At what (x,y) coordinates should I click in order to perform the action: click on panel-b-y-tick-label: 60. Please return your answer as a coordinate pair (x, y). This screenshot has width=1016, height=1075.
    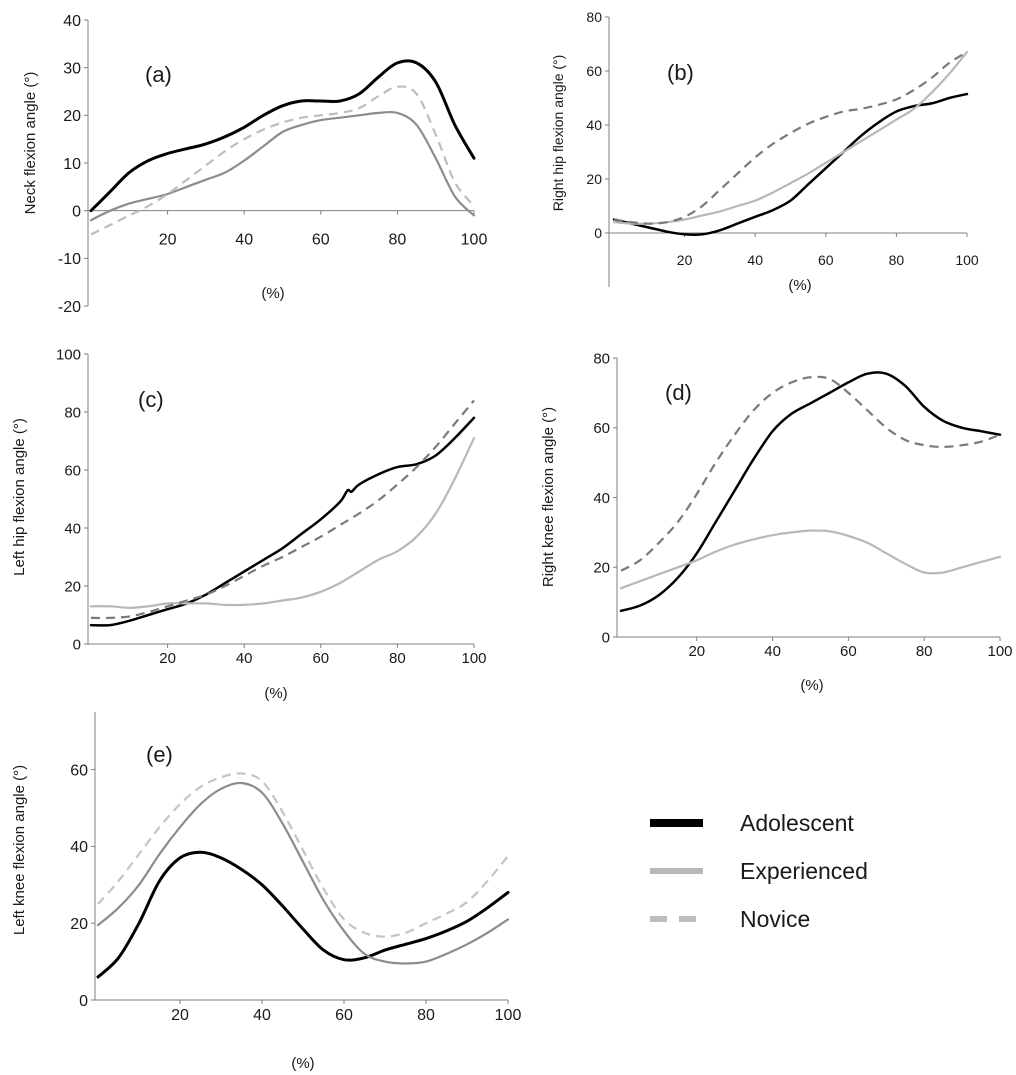
    Looking at the image, I should click on (594, 71).